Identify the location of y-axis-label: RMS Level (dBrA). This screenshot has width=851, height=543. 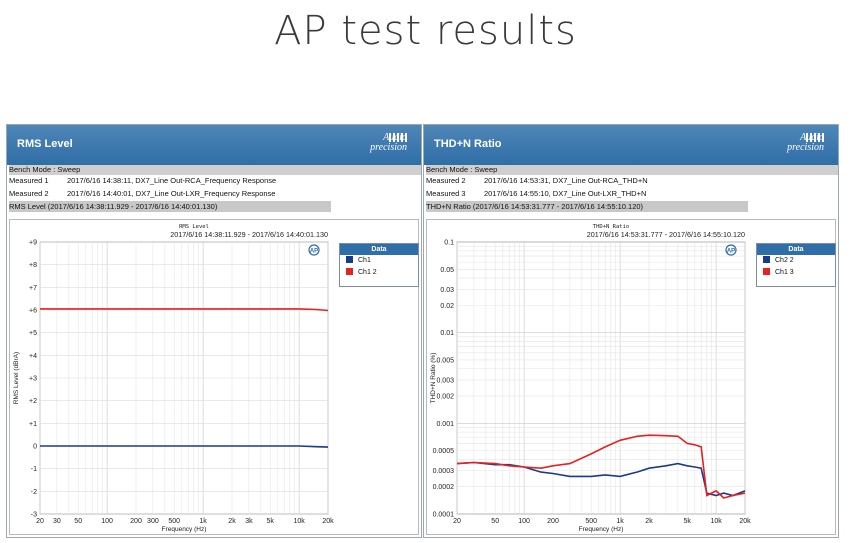
(16, 378).